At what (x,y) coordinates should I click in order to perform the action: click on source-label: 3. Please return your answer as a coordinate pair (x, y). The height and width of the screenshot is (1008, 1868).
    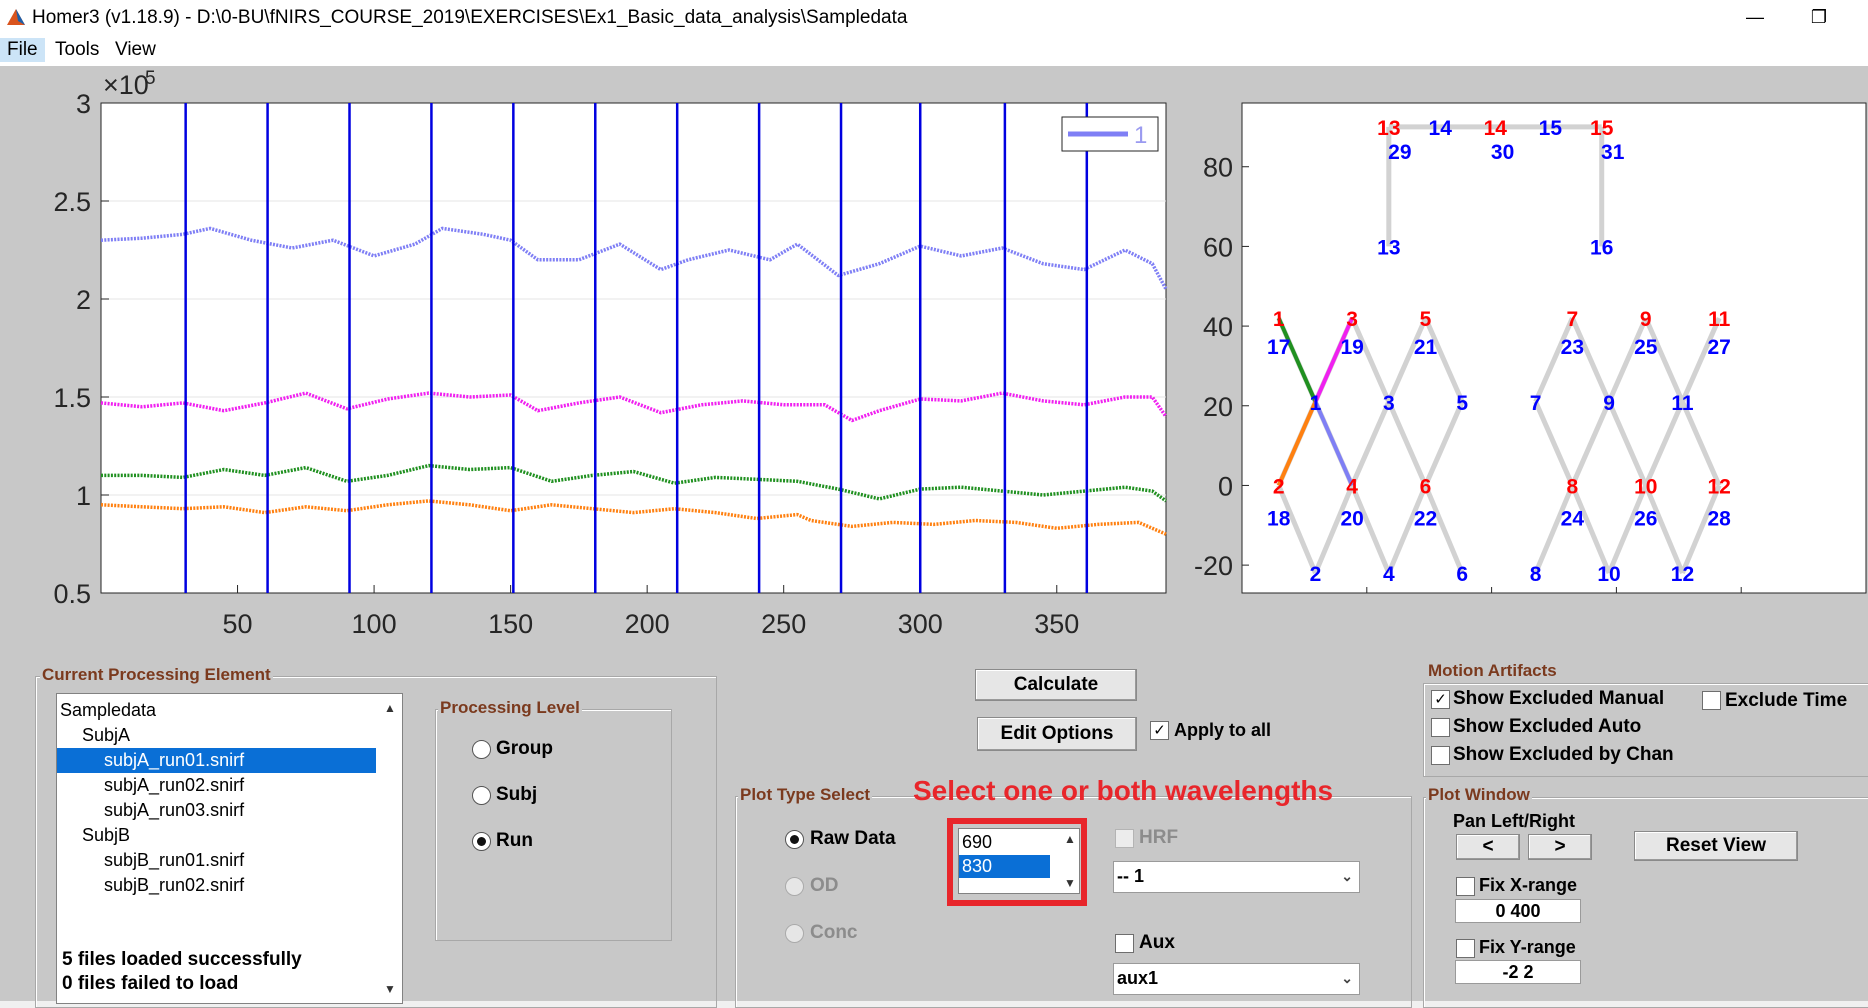
    Looking at the image, I should click on (1352, 319).